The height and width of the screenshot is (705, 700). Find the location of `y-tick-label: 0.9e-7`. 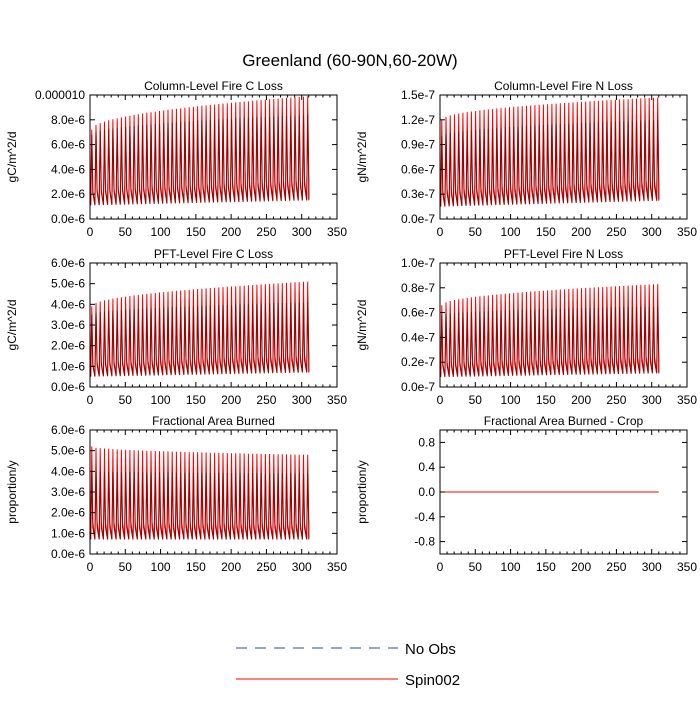

y-tick-label: 0.9e-7 is located at coordinates (418, 145).